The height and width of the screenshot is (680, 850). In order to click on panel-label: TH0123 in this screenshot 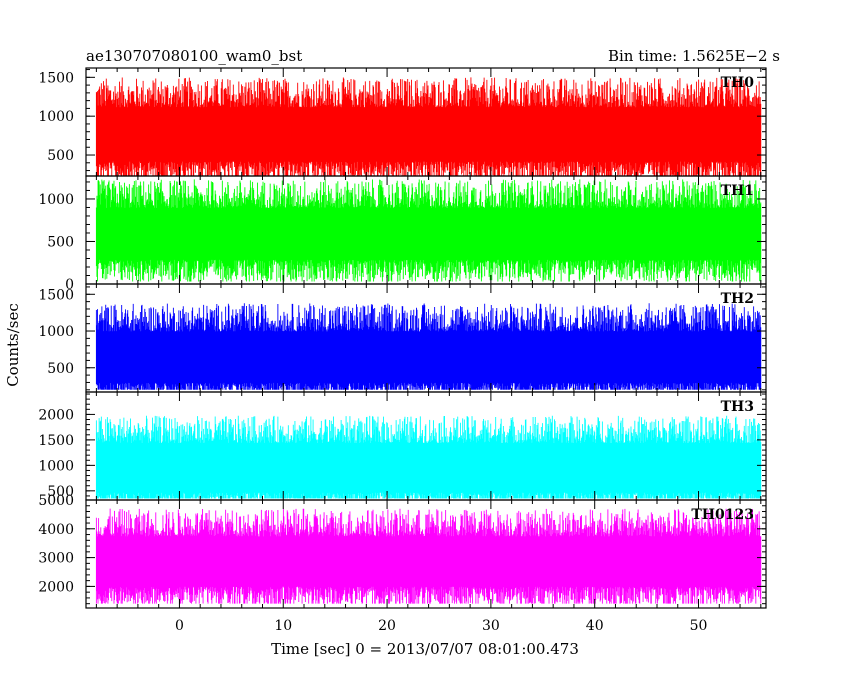, I will do `click(722, 515)`.